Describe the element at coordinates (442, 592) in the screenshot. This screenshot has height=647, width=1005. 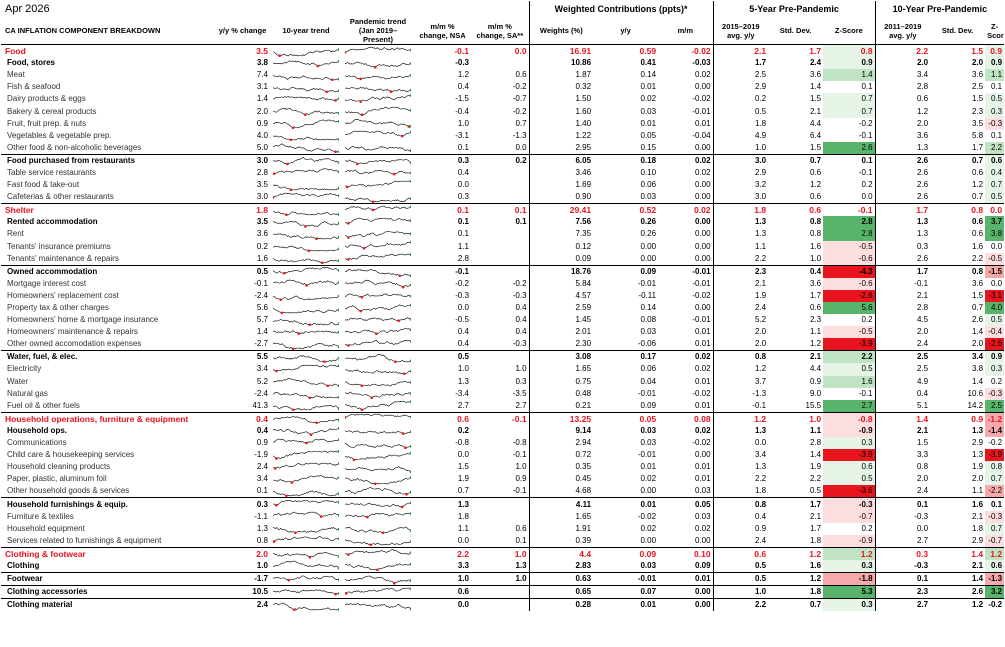
I see `mm-nsa-cell: 0.6` at that location.